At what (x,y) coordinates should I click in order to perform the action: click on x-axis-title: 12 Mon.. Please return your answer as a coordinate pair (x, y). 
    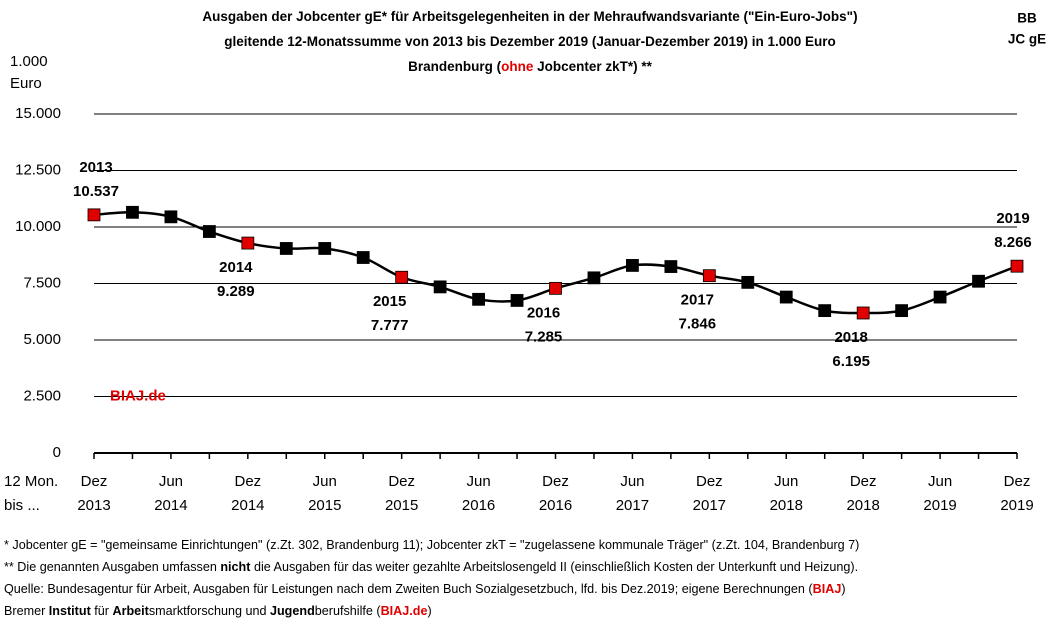
    Looking at the image, I should click on (31, 481).